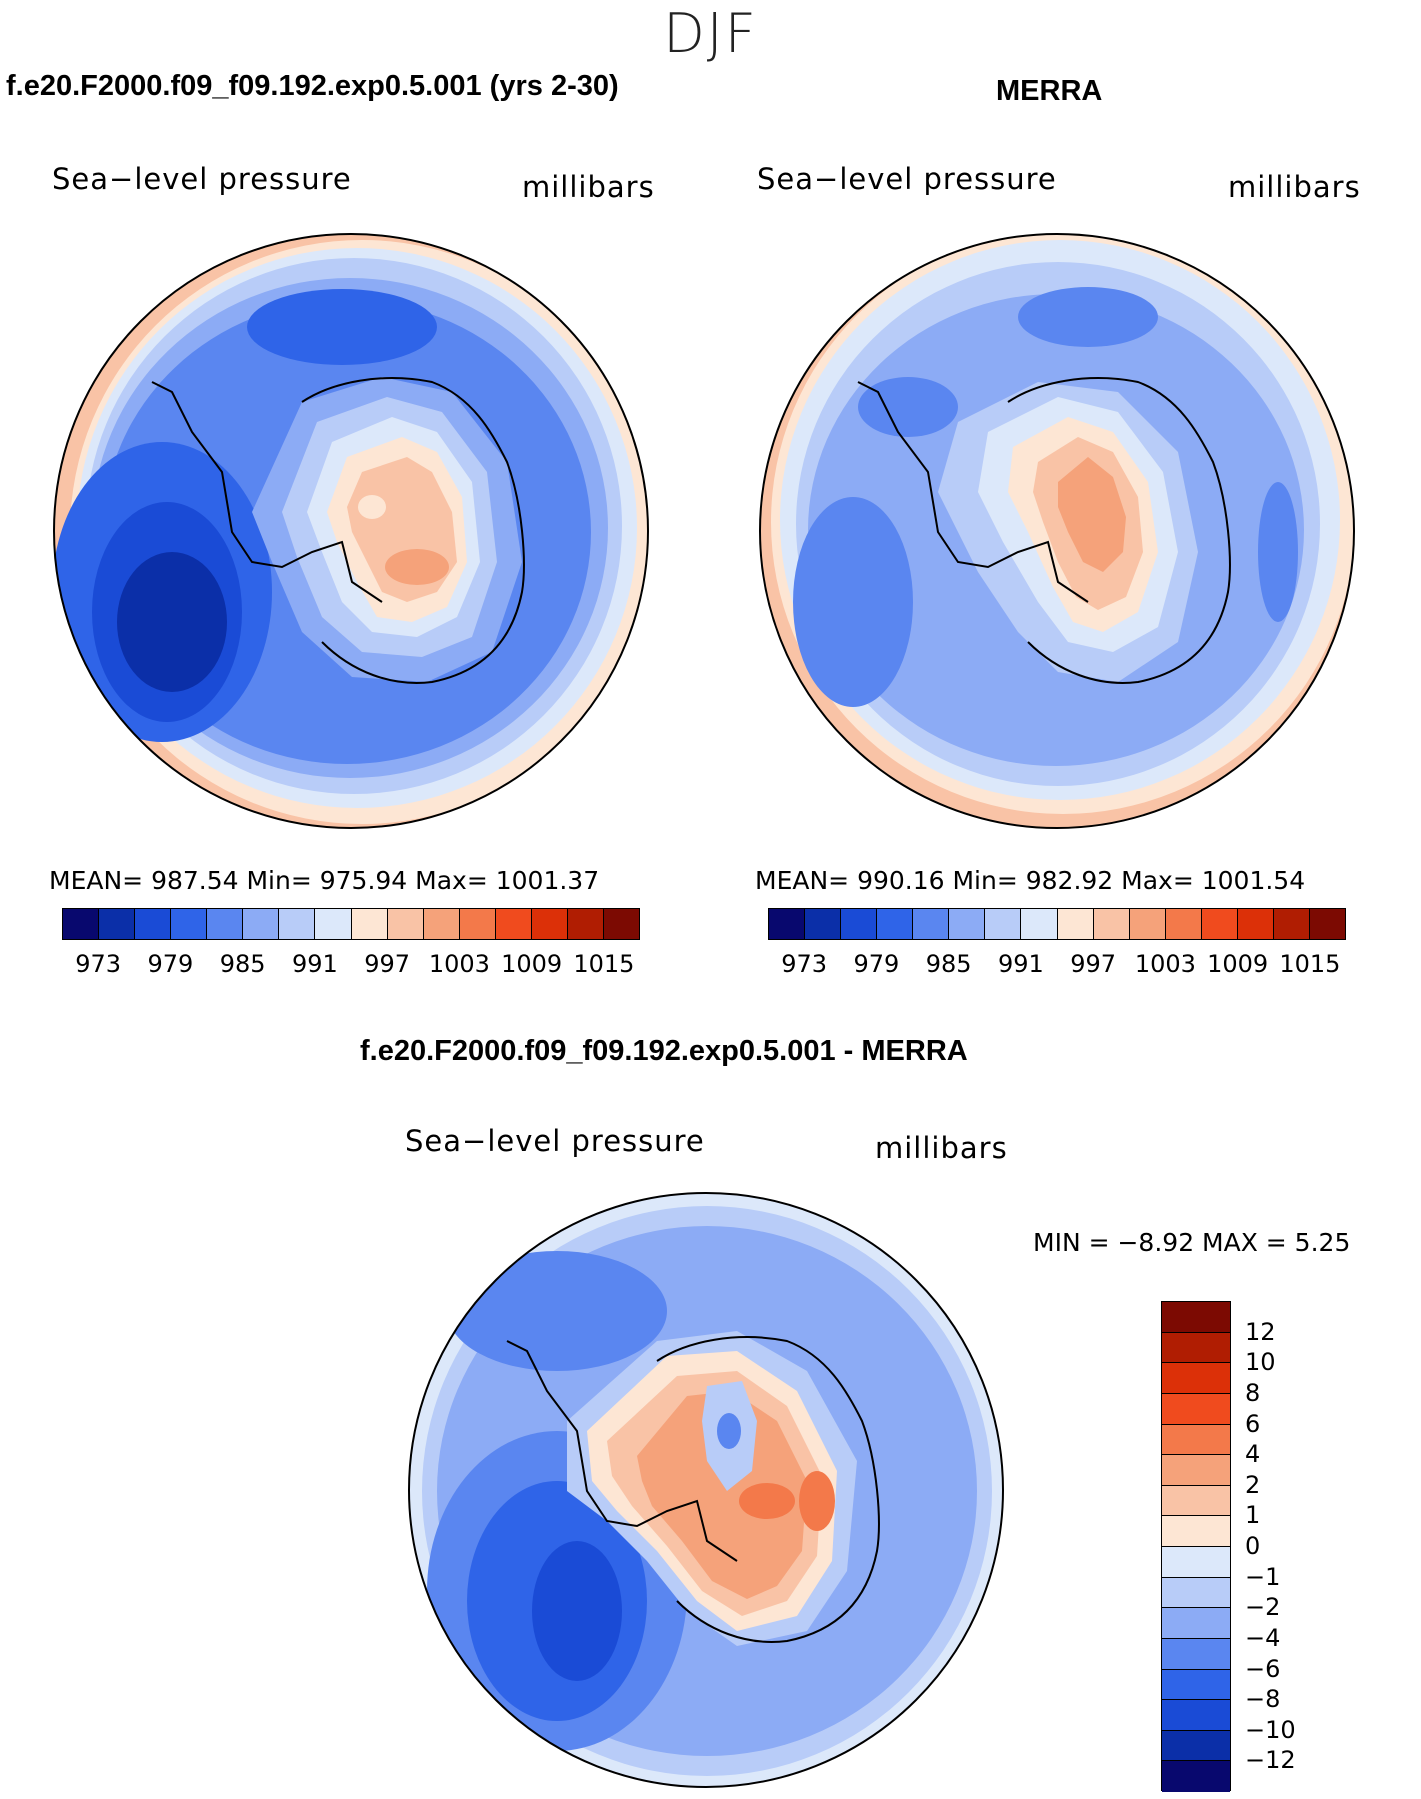 Image resolution: width=1421 pixels, height=1799 pixels. What do you see at coordinates (1270, 1729) in the screenshot?
I see `colorbar-tick-label: −10` at bounding box center [1270, 1729].